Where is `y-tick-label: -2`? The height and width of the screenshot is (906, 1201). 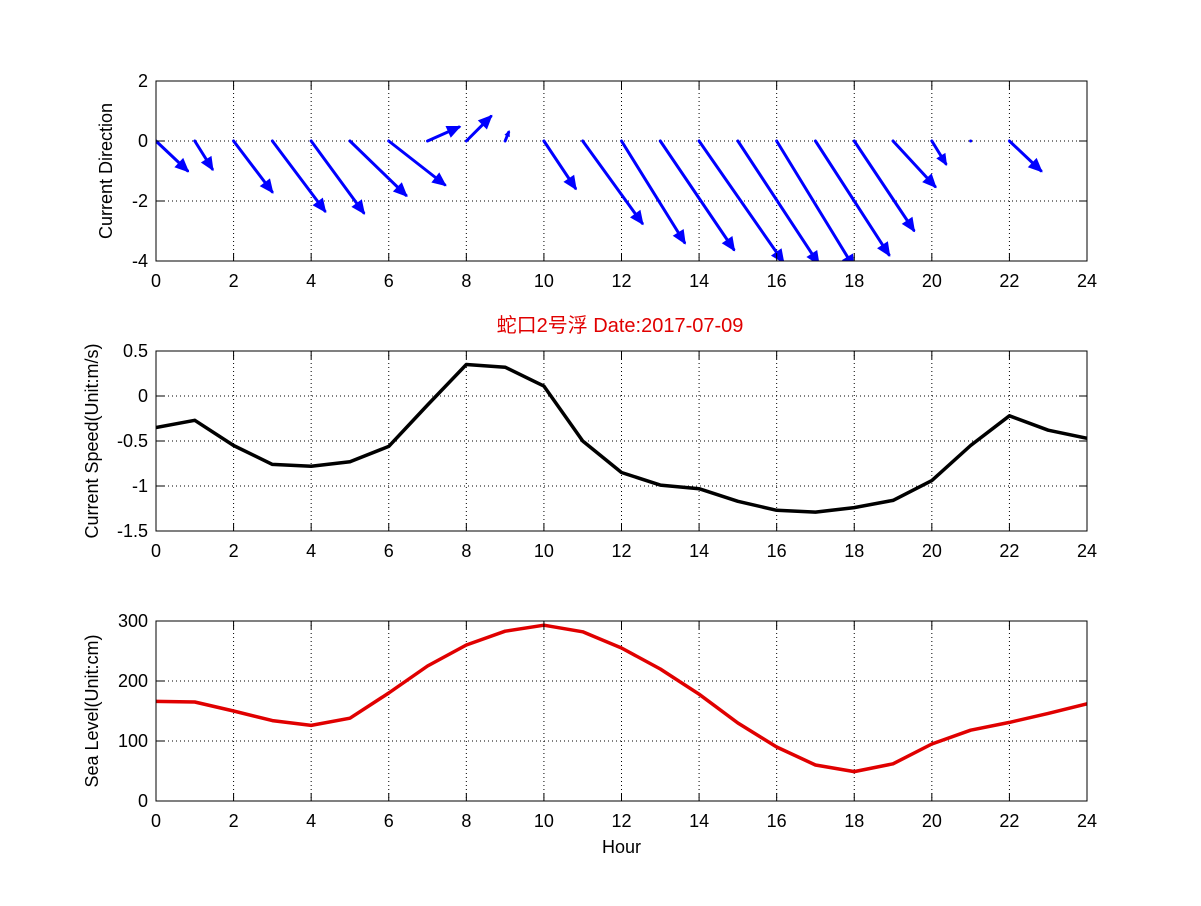 y-tick-label: -2 is located at coordinates (140, 201).